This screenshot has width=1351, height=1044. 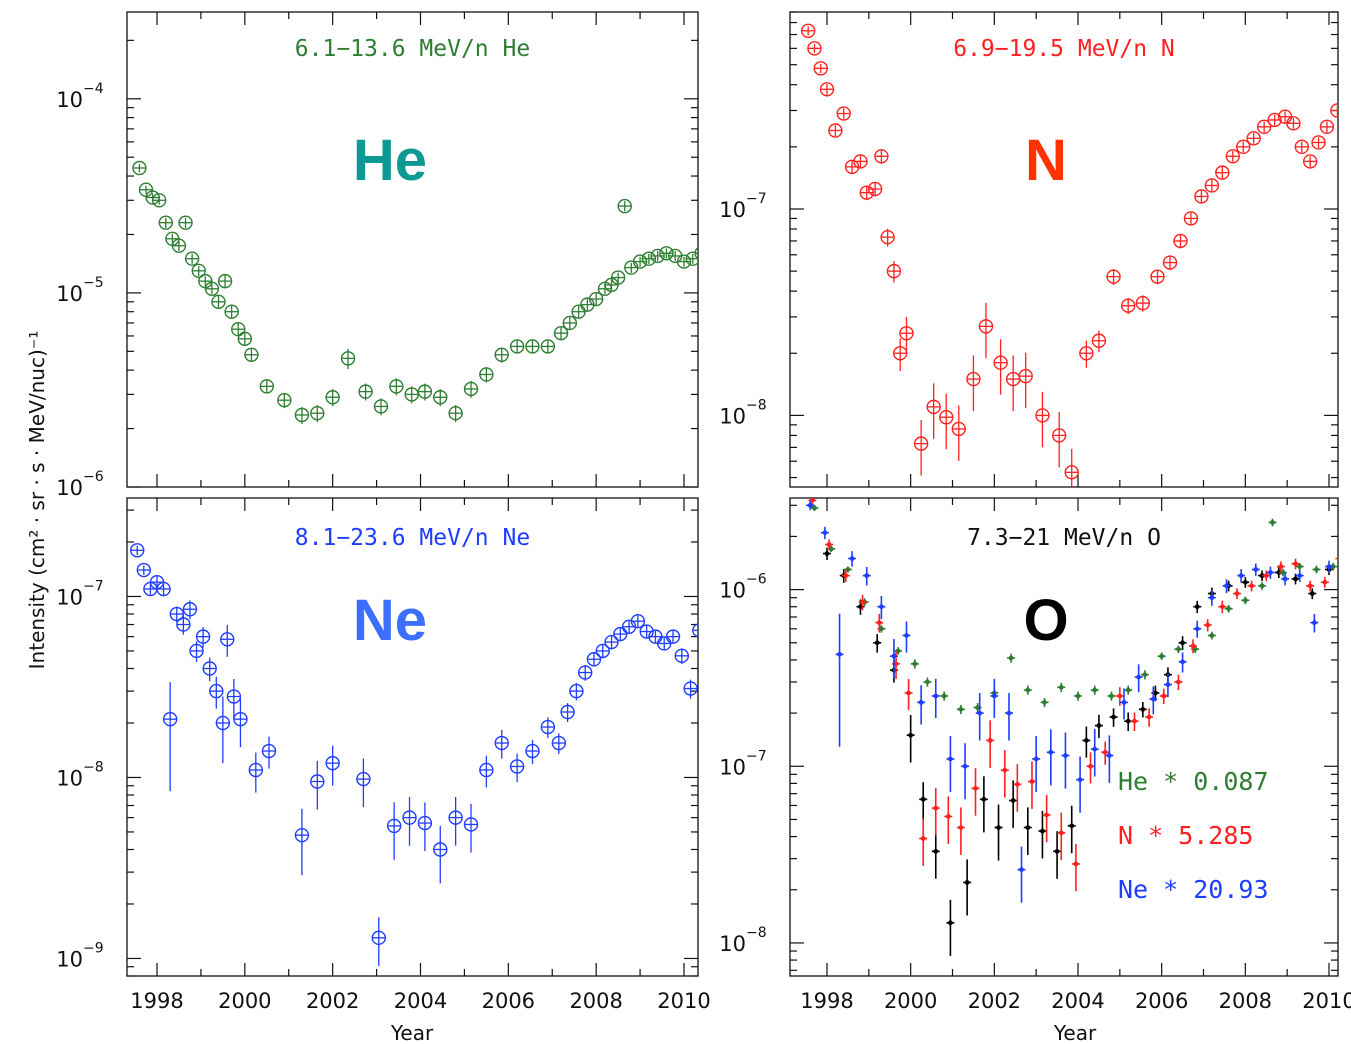 What do you see at coordinates (1193, 889) in the screenshot?
I see `legend-entry: Ne * 20.93` at bounding box center [1193, 889].